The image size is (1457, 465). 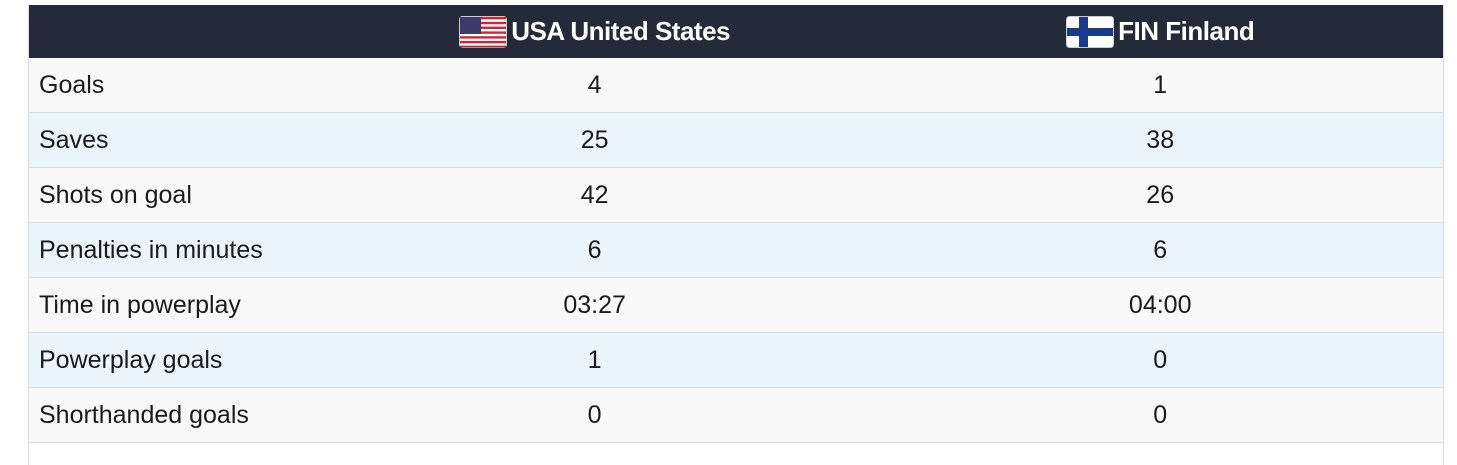 I want to click on header-cell: USA United States, so click(x=595, y=31).